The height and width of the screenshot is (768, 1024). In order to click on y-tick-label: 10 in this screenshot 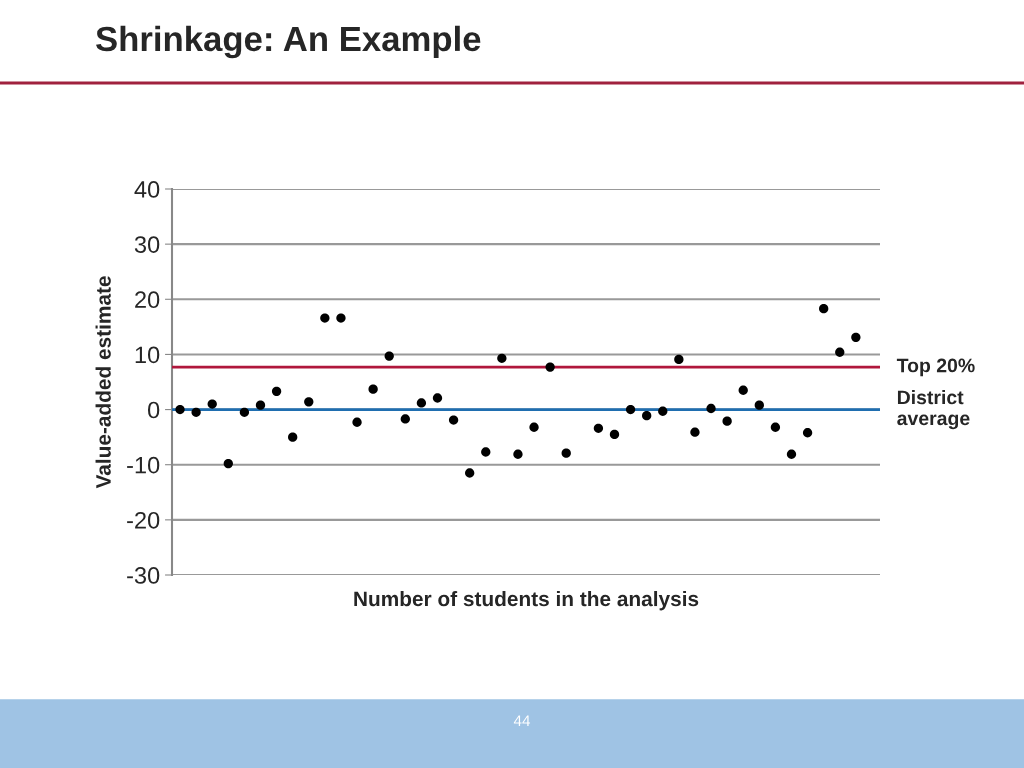, I will do `click(147, 355)`.